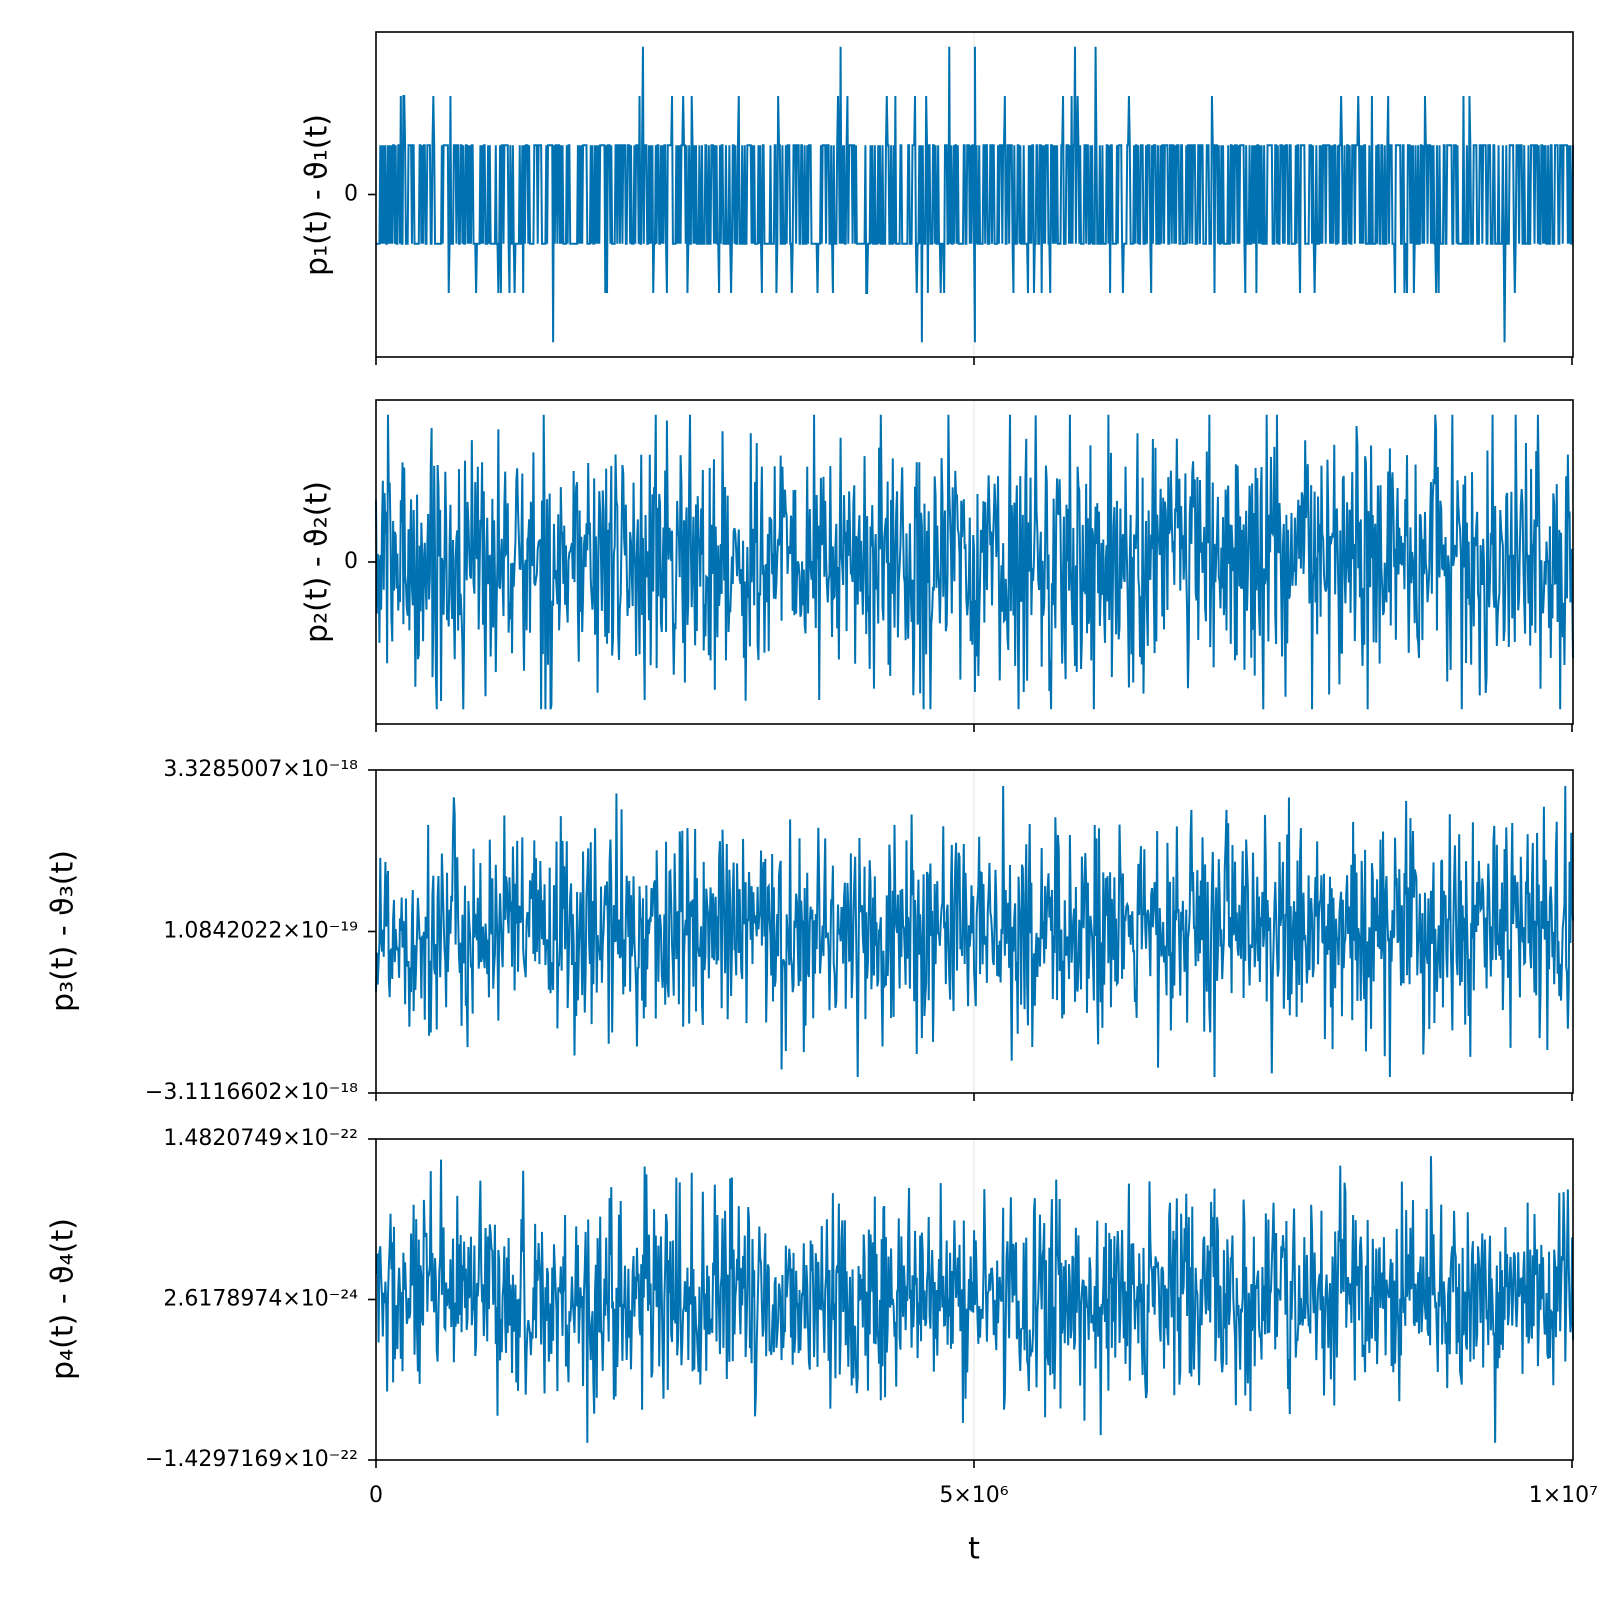 The width and height of the screenshot is (1600, 1600). Describe the element at coordinates (317, 562) in the screenshot. I see `panel-2-ylabel: p₂(t) - ϑ₂(t)` at that location.